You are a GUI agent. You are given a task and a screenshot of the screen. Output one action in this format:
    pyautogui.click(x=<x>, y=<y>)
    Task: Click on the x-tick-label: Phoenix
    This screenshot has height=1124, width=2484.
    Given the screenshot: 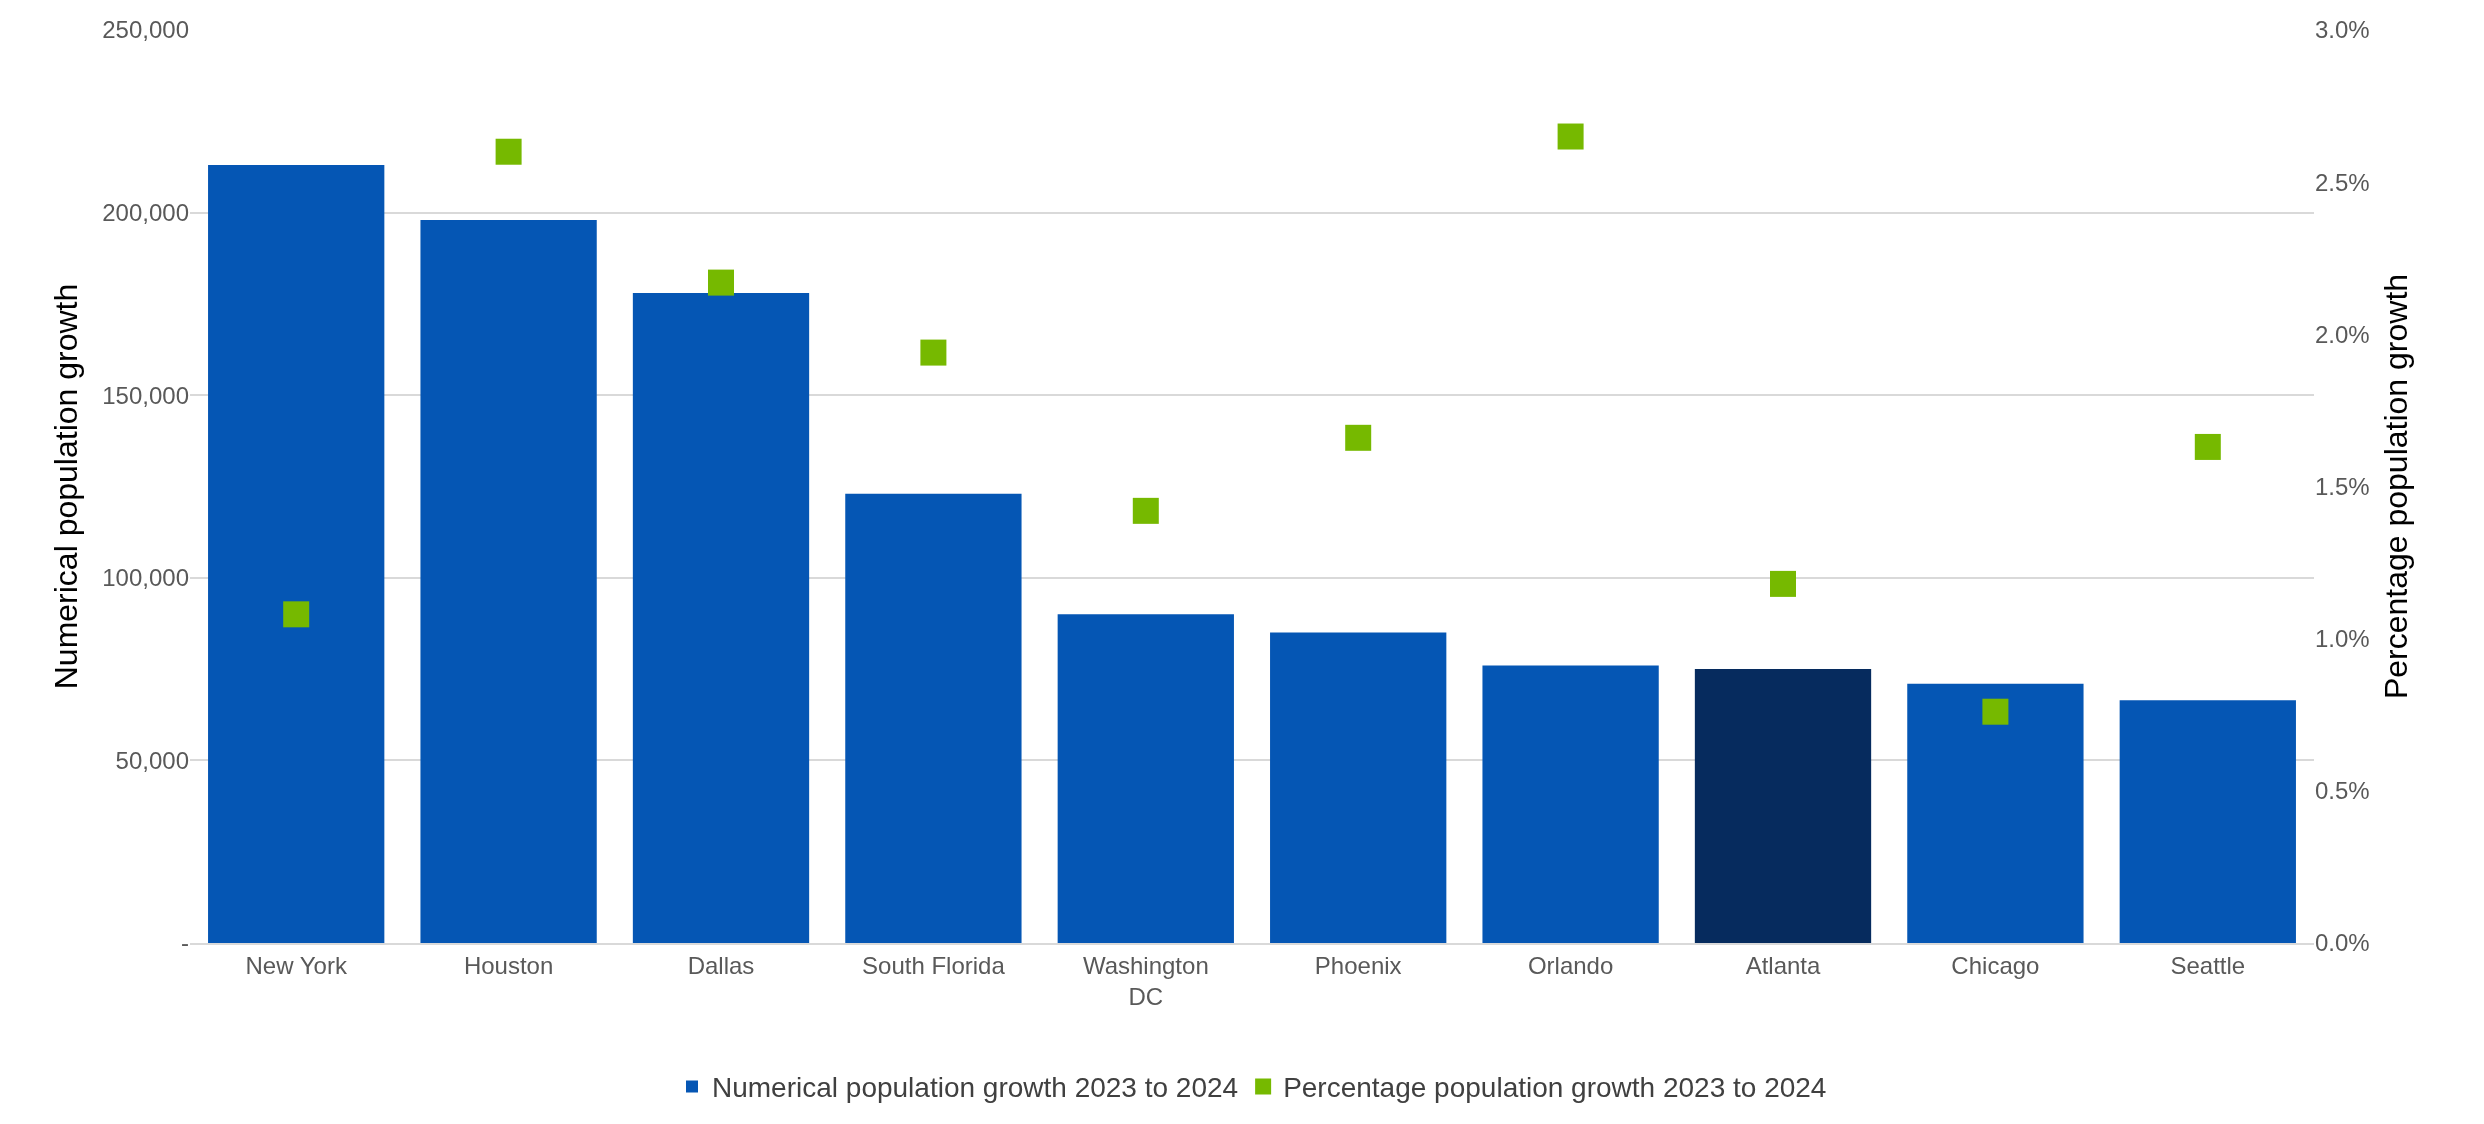 What is the action you would take?
    pyautogui.click(x=1358, y=965)
    